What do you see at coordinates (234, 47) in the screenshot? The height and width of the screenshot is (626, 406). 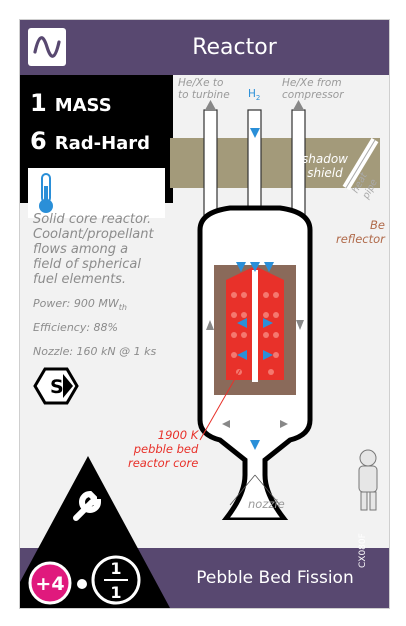 I see `card-title: Reactor` at bounding box center [234, 47].